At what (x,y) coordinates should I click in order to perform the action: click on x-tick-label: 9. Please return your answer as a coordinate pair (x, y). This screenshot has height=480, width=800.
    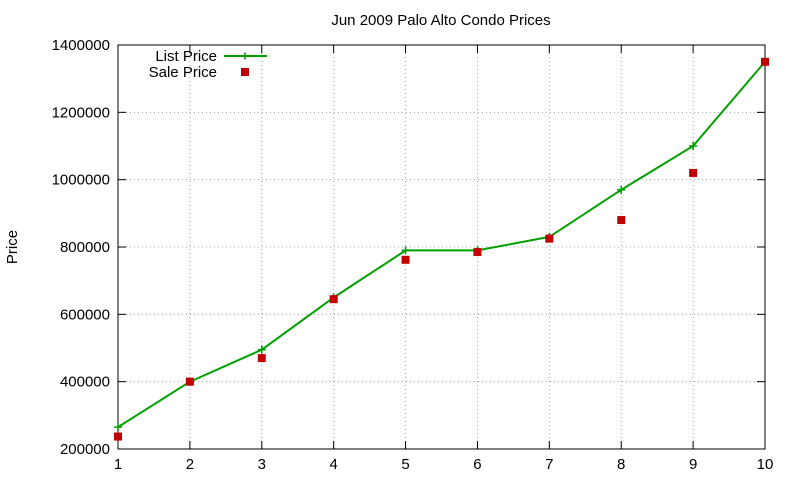
    Looking at the image, I should click on (693, 464).